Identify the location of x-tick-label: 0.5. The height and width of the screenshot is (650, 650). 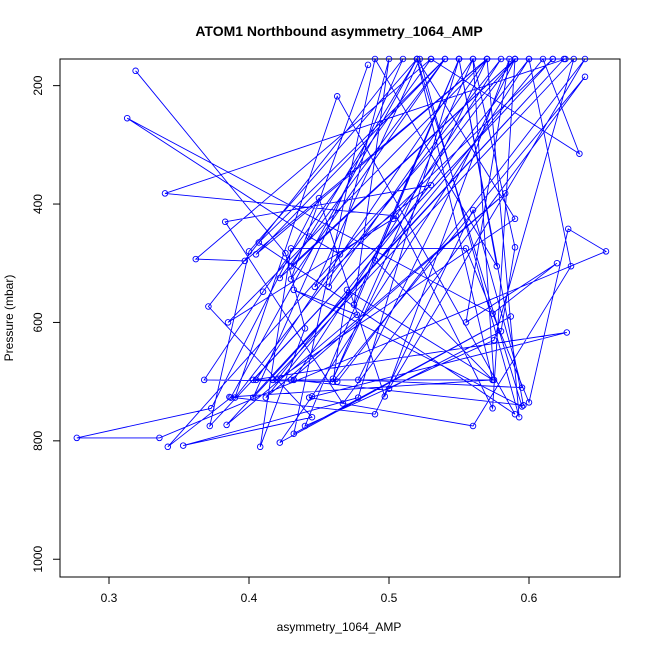
(389, 598).